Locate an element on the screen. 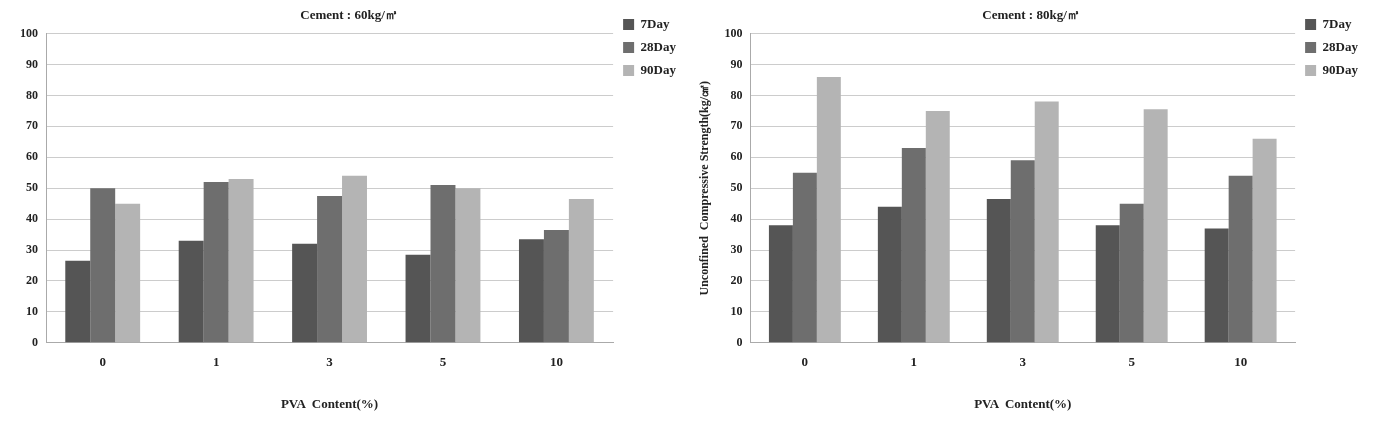 This screenshot has width=1386, height=426. chart-title: Cement : 80kg/㎥ is located at coordinates (1031, 15).